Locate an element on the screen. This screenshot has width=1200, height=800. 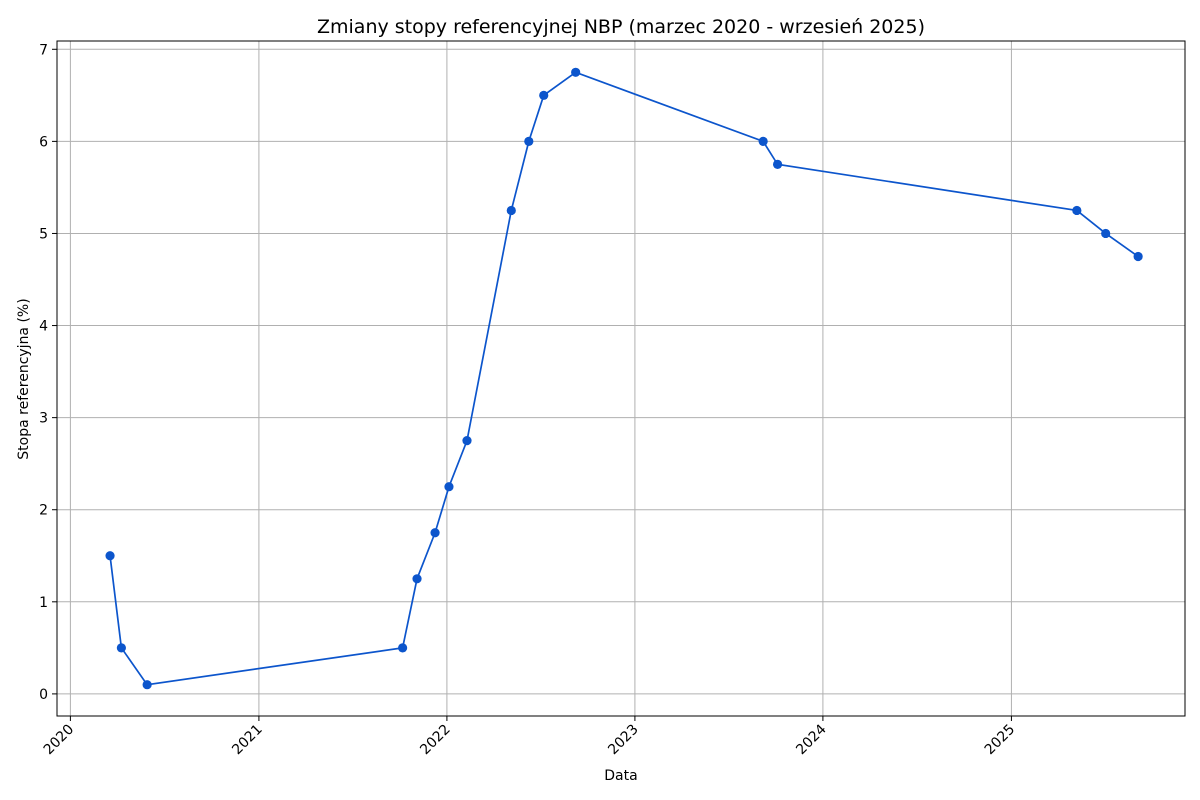
y-axis-label: Stopa referencyjna (%) is located at coordinates (24, 378).